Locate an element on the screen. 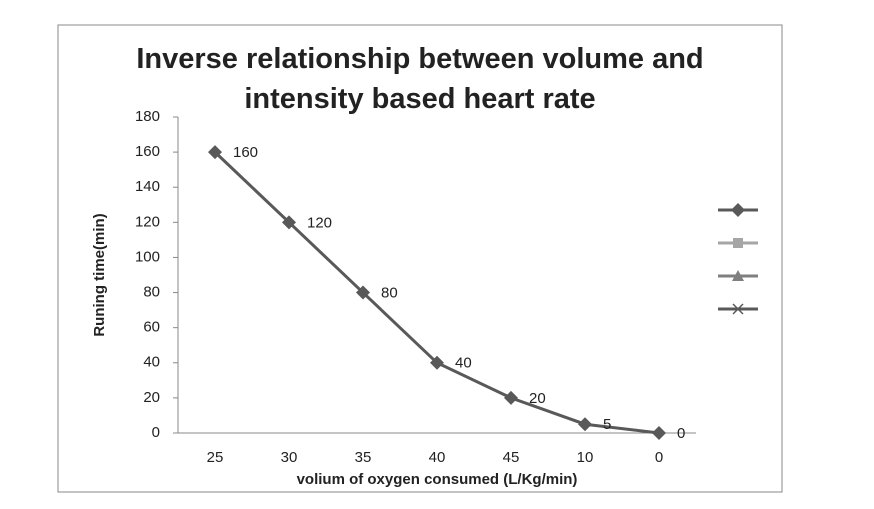 This screenshot has width=874, height=509. data-label: 80 is located at coordinates (389, 293).